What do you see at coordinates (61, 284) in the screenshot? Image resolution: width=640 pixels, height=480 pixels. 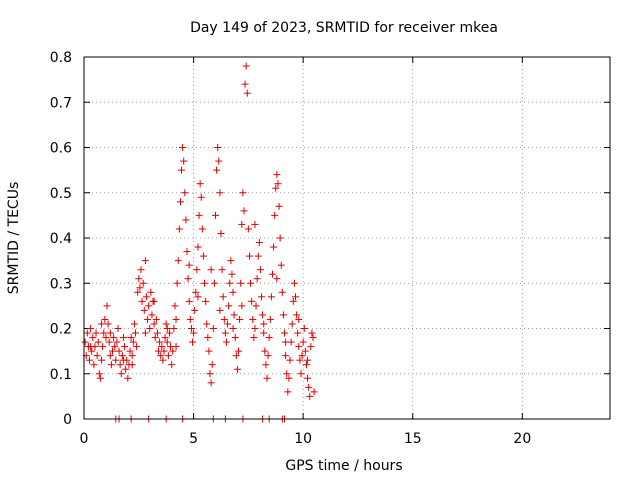 I see `y-tick-label: 0.3` at bounding box center [61, 284].